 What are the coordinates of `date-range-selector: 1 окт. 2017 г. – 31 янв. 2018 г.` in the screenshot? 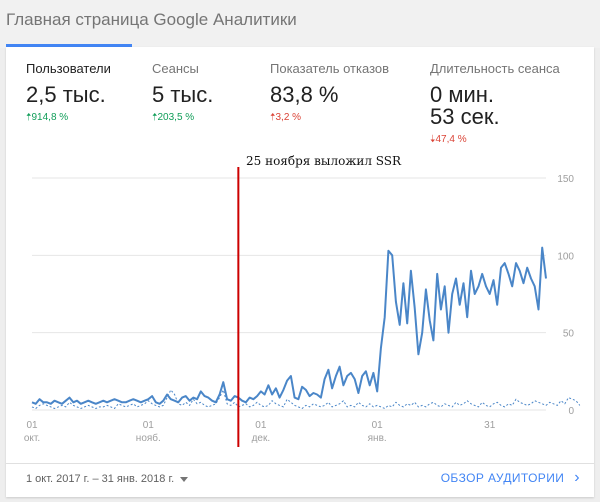 It's located at (107, 479).